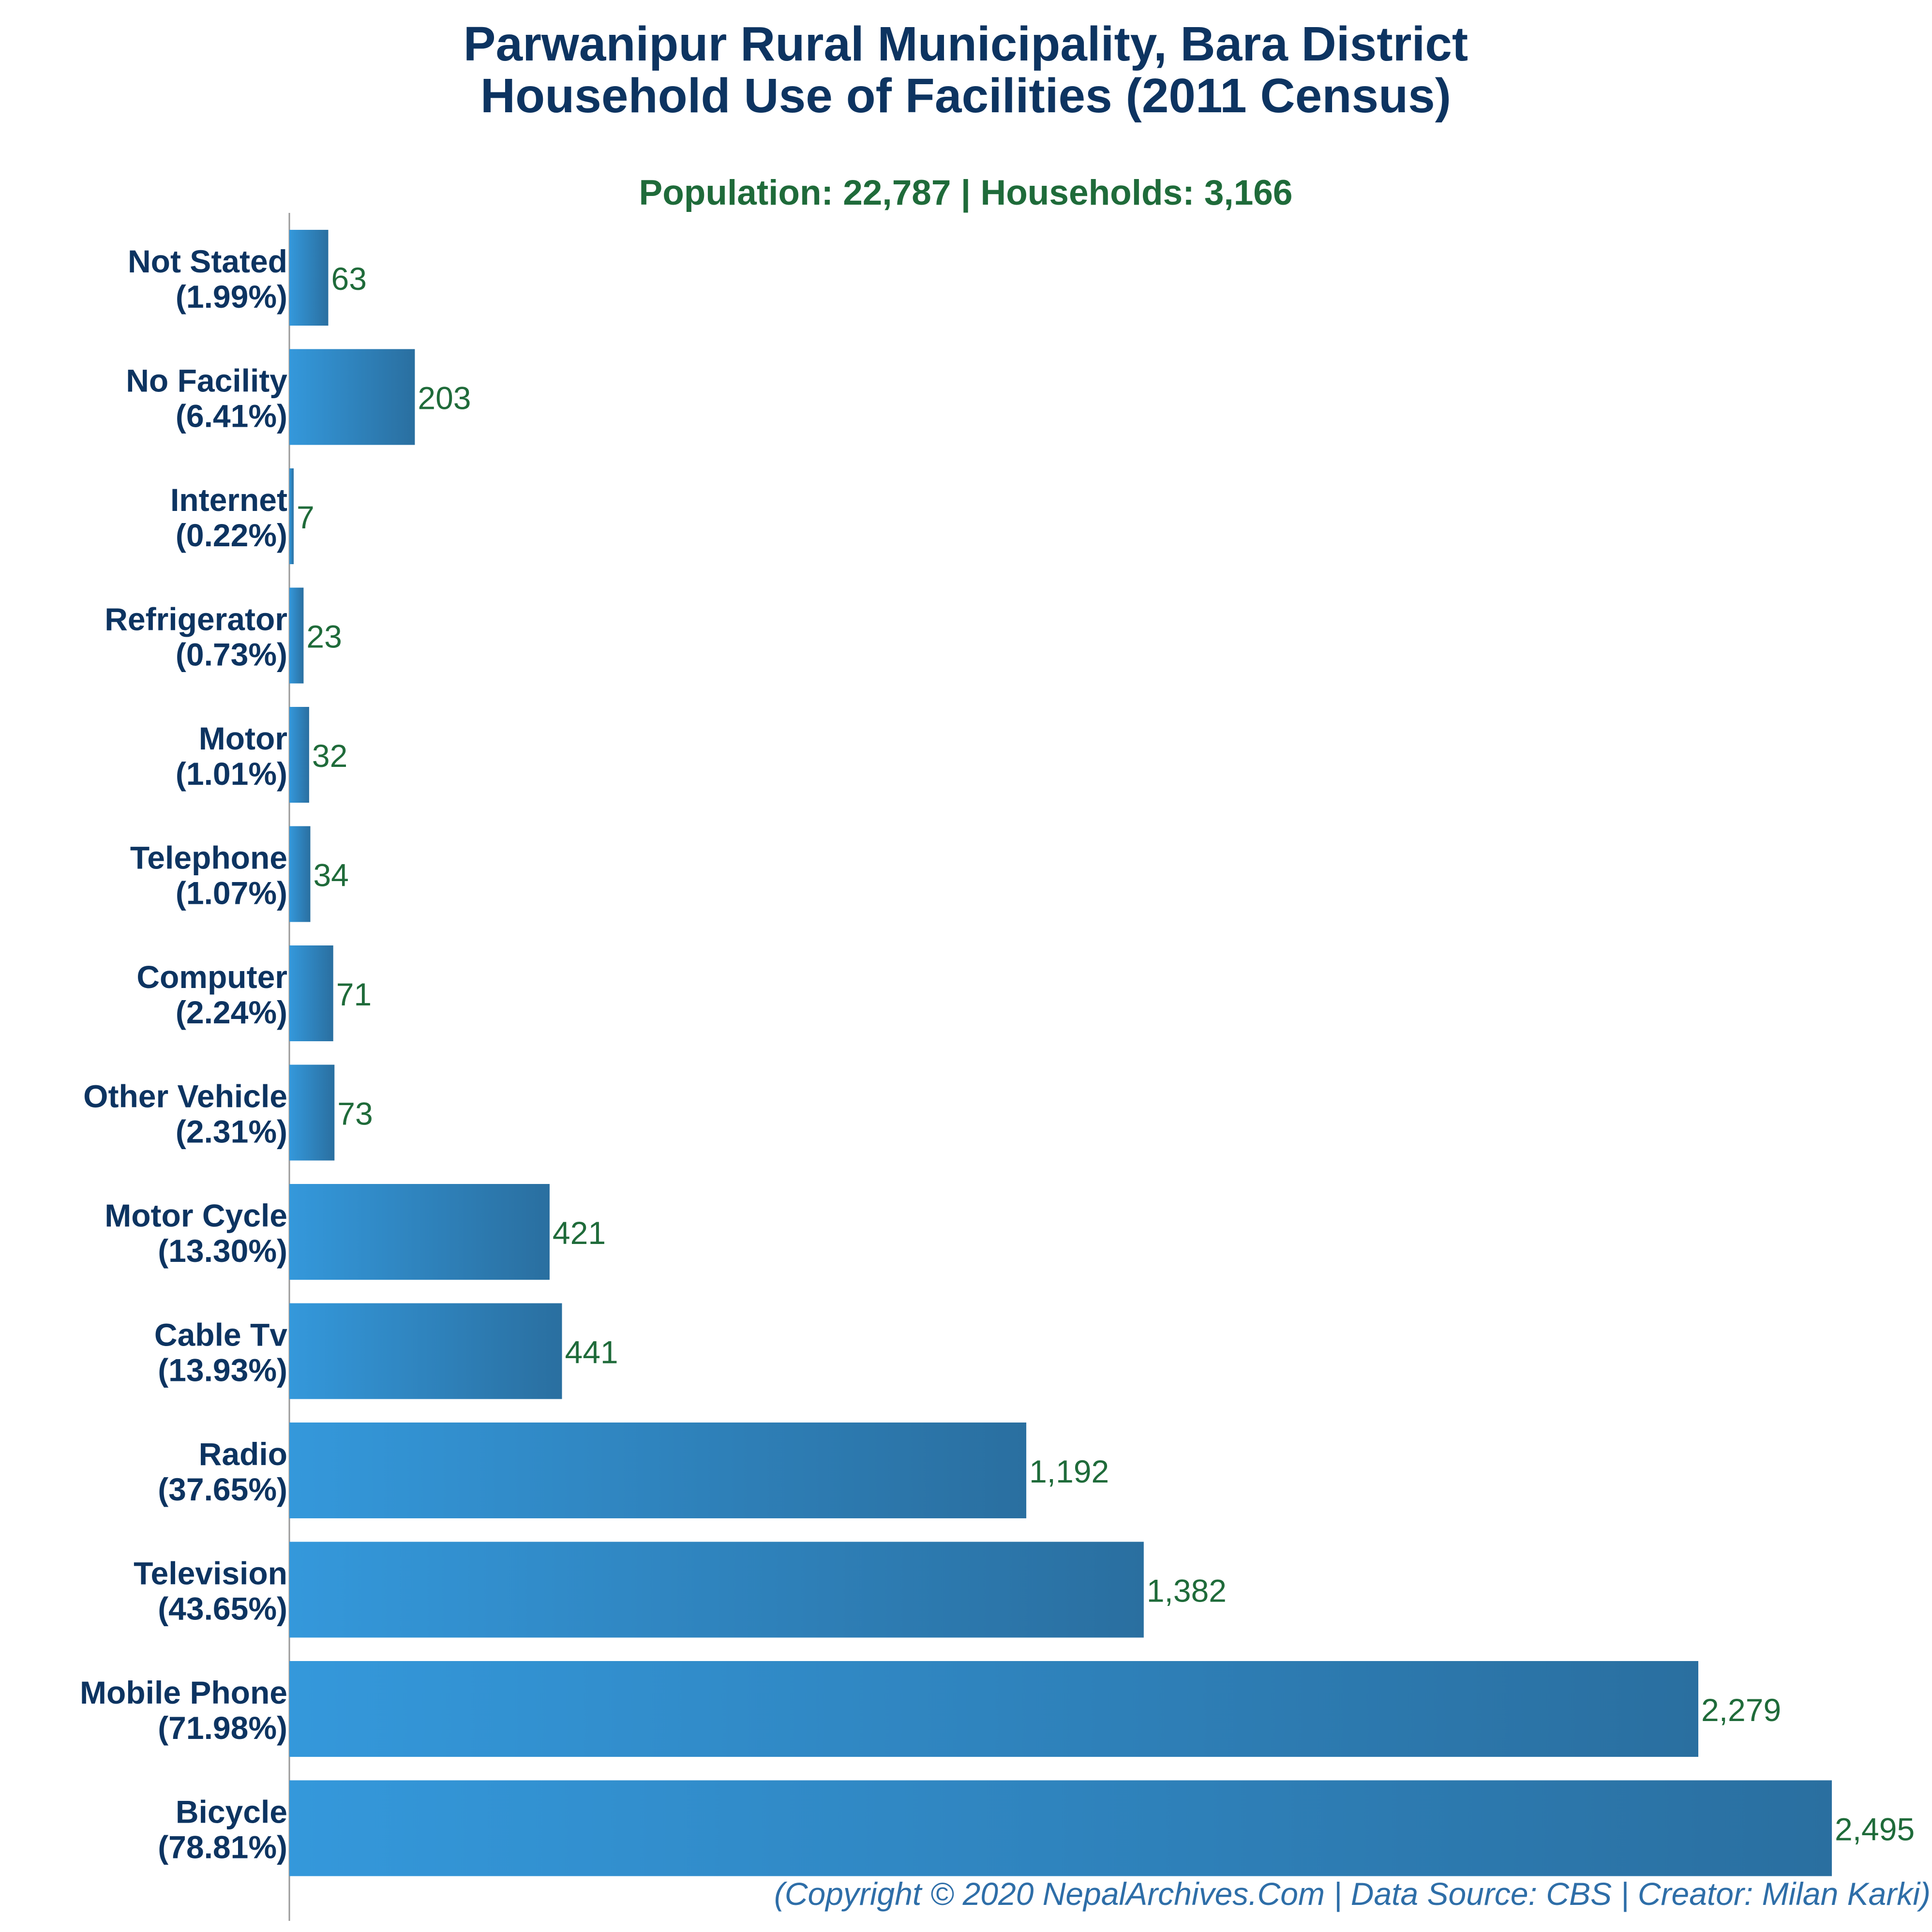 Image resolution: width=1932 pixels, height=1932 pixels. I want to click on category-label-mobile-phone: Mobile Phone, so click(183, 1692).